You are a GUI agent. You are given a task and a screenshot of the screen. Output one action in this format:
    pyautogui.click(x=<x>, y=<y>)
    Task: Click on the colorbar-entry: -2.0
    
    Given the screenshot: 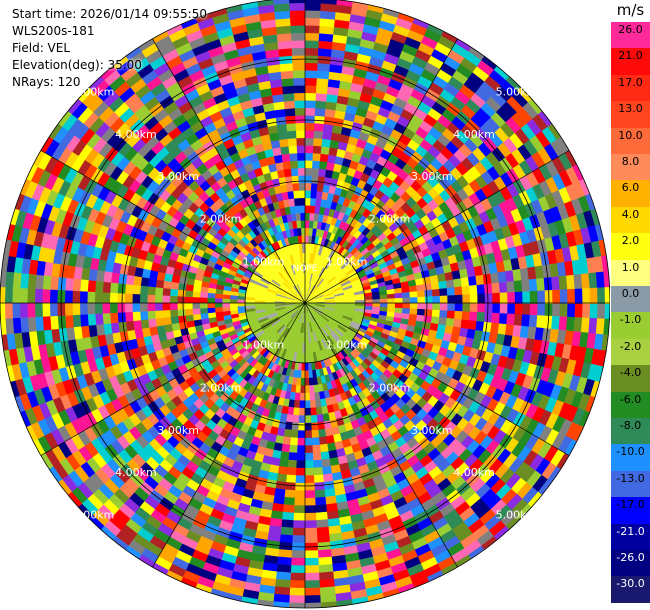 What is the action you would take?
    pyautogui.click(x=630, y=352)
    